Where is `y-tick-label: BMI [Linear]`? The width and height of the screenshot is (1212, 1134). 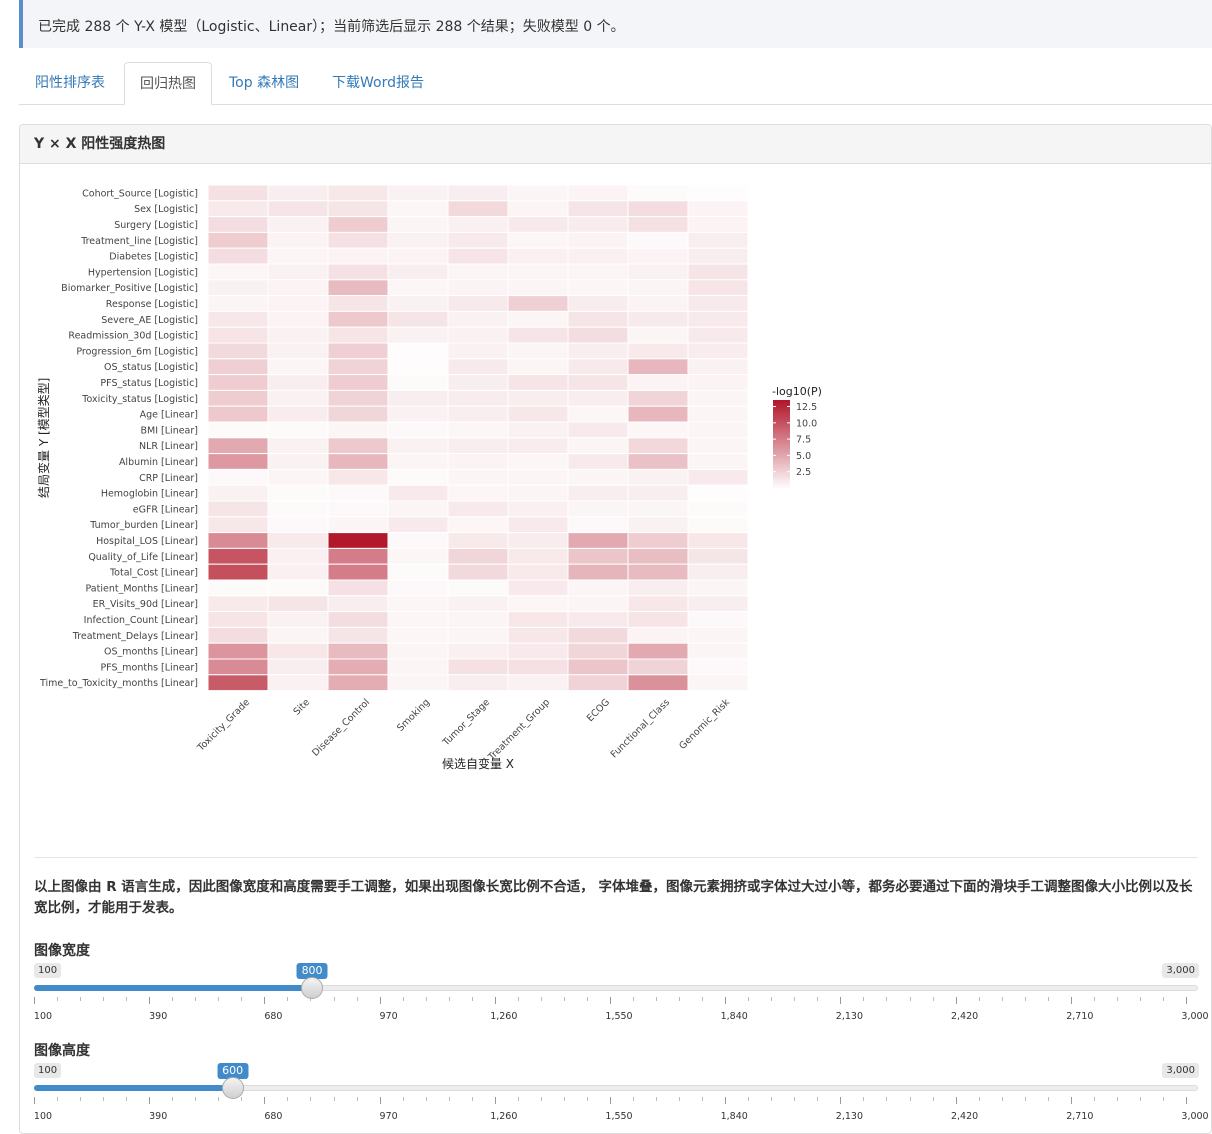 y-tick-label: BMI [Linear] is located at coordinates (169, 430).